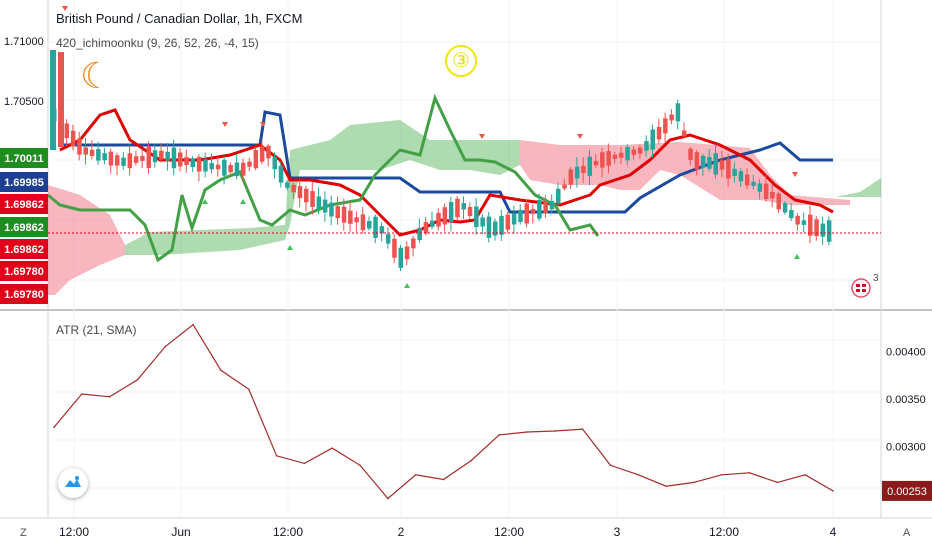 The width and height of the screenshot is (932, 555). Describe the element at coordinates (96, 330) in the screenshot. I see `atr-legend: ATR (21, SMA)` at that location.